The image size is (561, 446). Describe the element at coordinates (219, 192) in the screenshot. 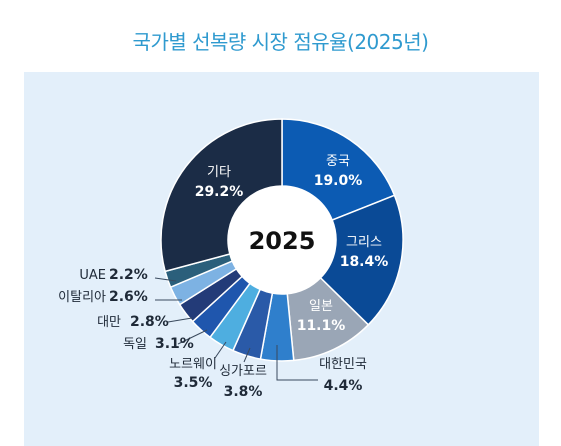

I see `slice-value-10: 29.2%` at that location.